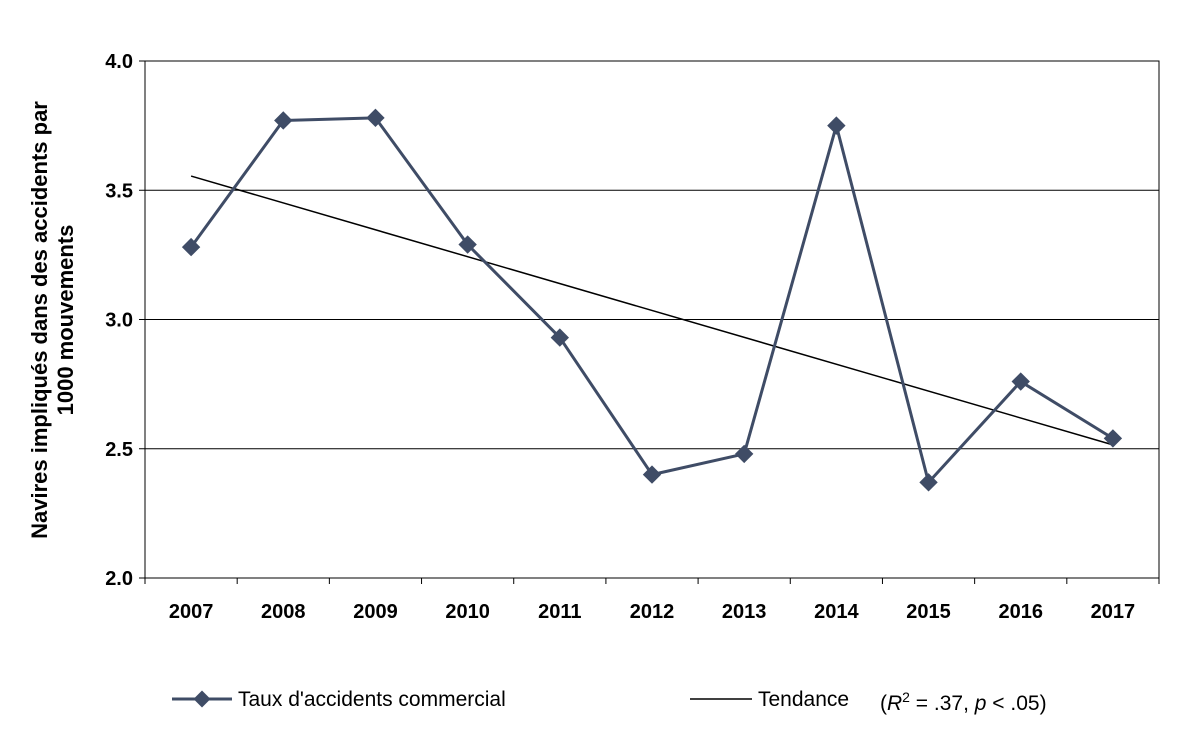 Image resolution: width=1200 pixels, height=743 pixels. What do you see at coordinates (1016, 703) in the screenshot?
I see `stats-p-value: < .05)` at bounding box center [1016, 703].